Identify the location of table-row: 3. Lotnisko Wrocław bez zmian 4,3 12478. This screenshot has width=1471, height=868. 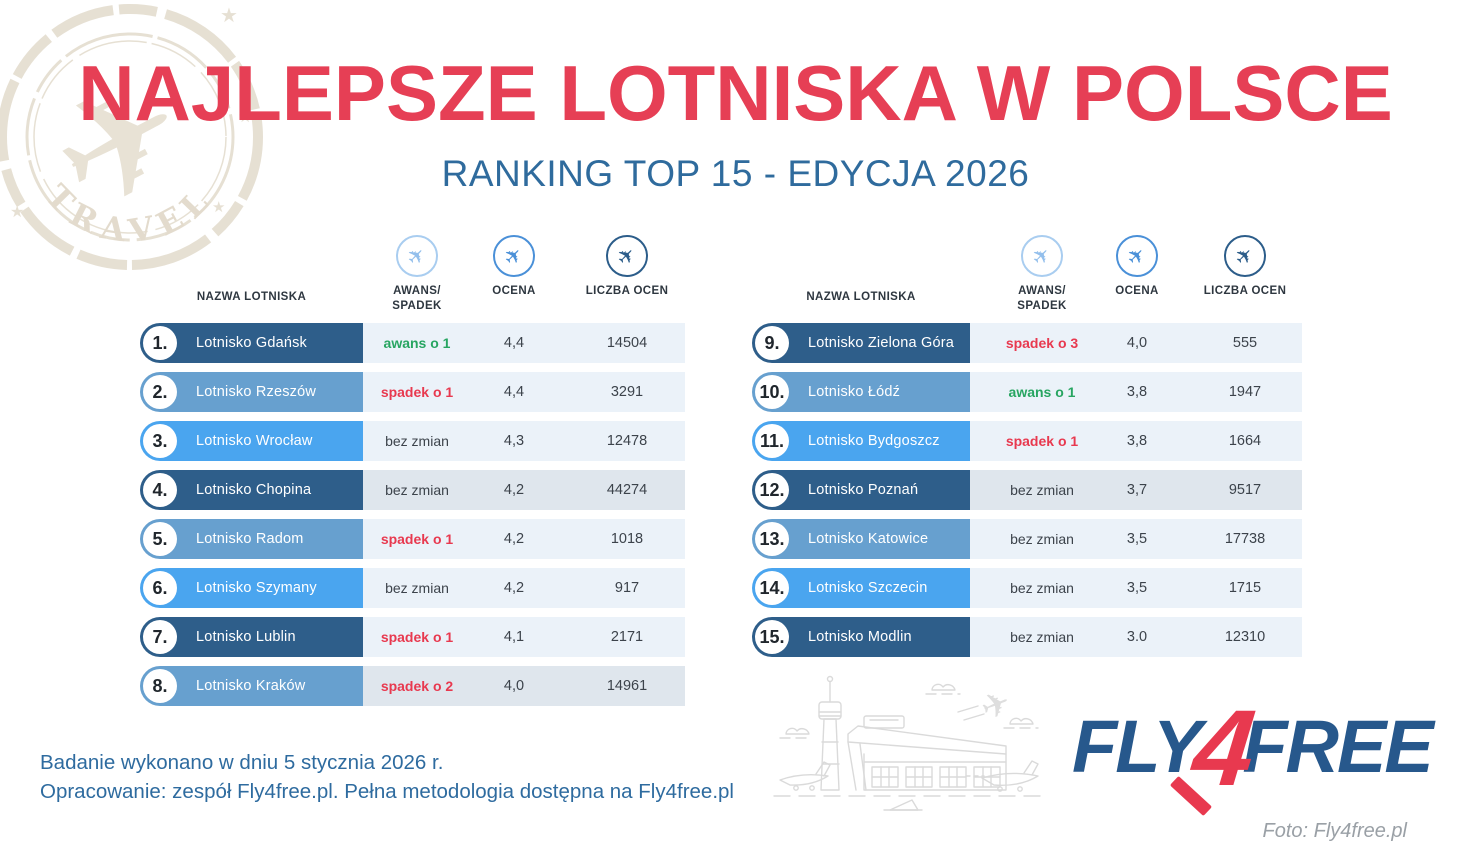
(412, 441).